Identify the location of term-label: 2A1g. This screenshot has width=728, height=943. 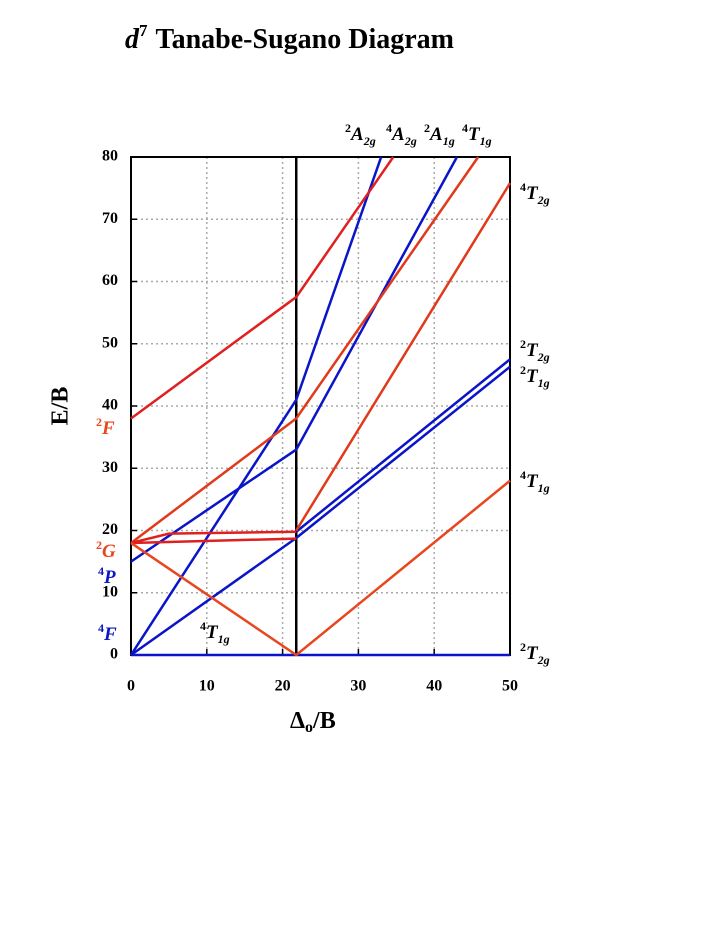
(439, 134).